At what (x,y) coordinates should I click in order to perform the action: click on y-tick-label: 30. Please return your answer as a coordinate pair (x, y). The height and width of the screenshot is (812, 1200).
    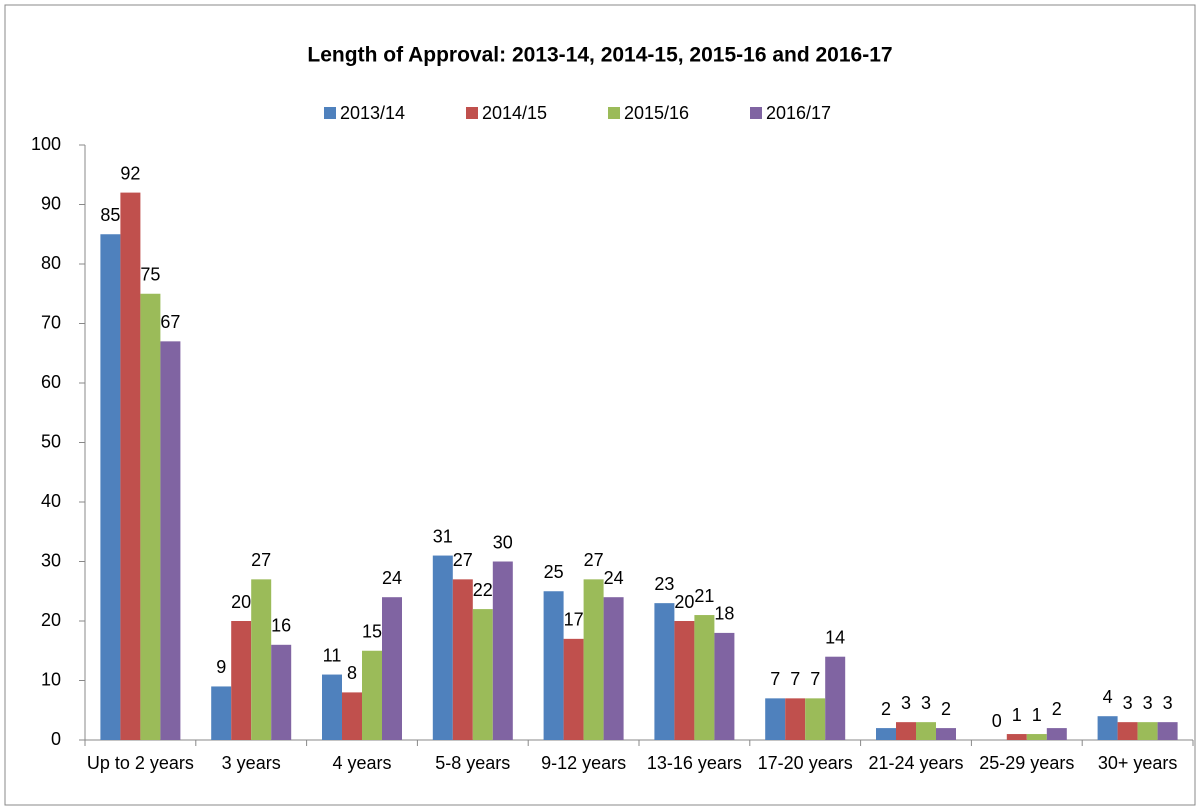
    Looking at the image, I should click on (51, 560).